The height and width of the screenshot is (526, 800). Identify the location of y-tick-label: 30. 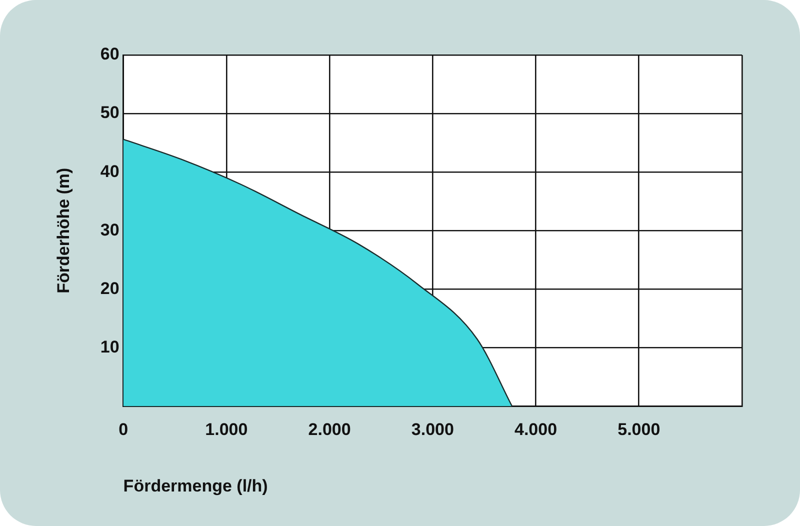
(110, 230).